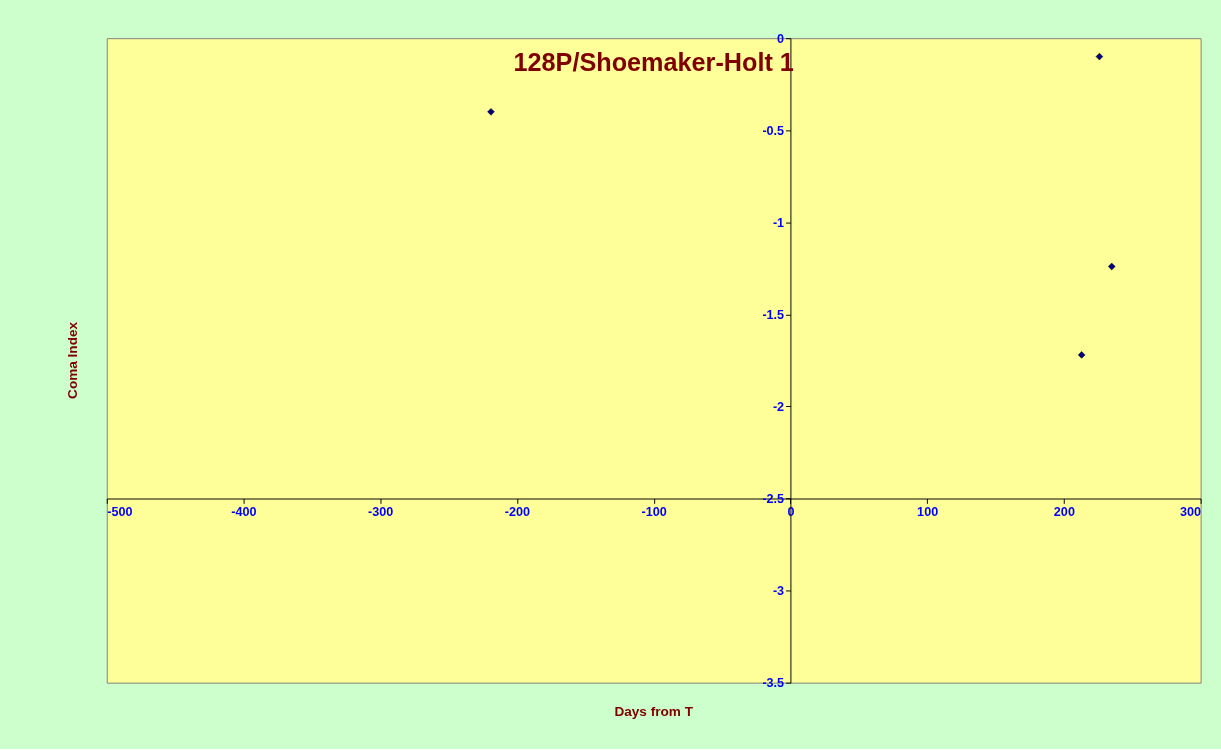 The height and width of the screenshot is (750, 1221). Describe the element at coordinates (773, 498) in the screenshot. I see `y-tick-label: -2.5` at that location.